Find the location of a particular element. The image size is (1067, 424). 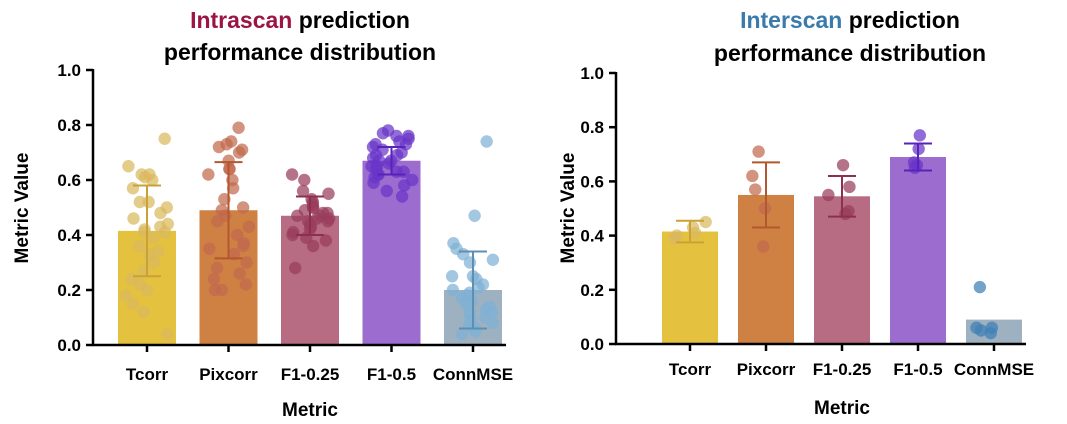

y-tick-label: 0.2 is located at coordinates (69, 290).